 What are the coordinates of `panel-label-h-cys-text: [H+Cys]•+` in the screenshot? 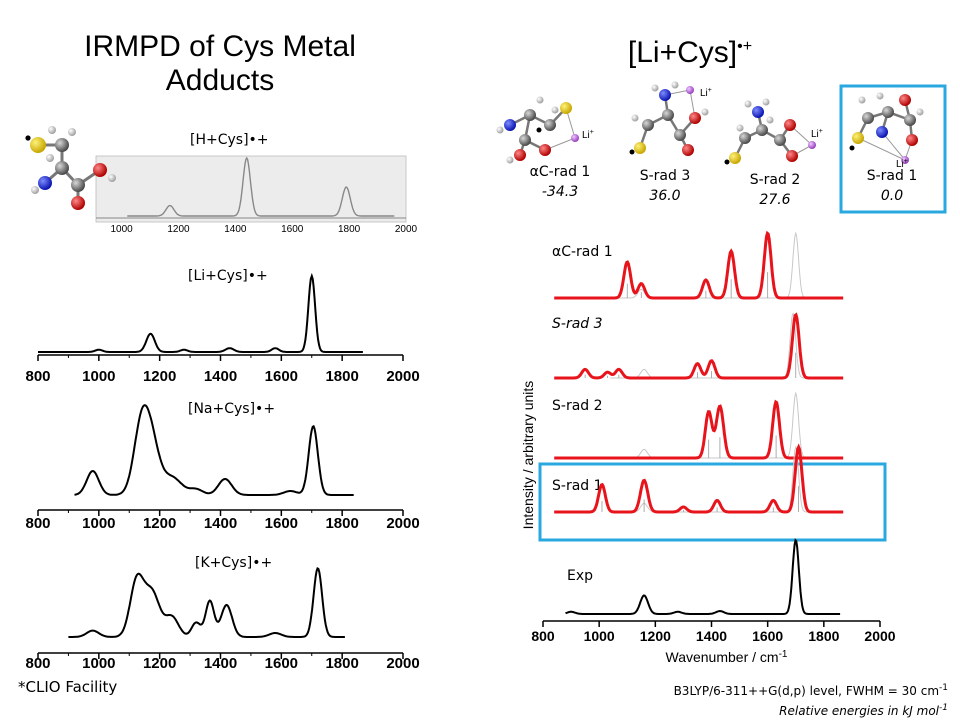 It's located at (229, 140).